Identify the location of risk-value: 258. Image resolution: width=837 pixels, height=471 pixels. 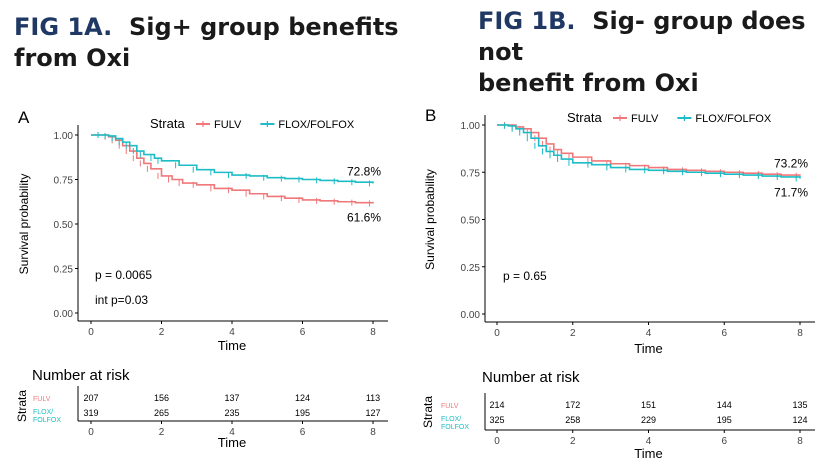
(572, 420).